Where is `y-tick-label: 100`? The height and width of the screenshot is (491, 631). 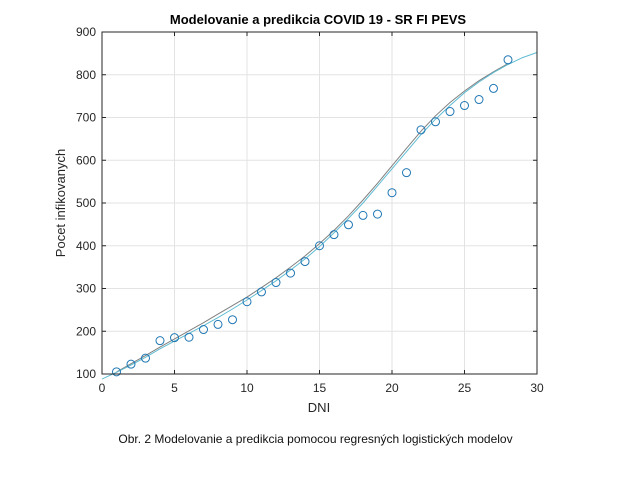
y-tick-label: 100 is located at coordinates (86, 374).